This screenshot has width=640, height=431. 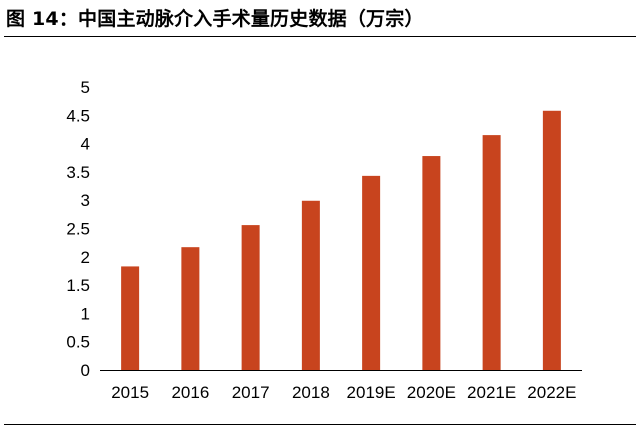 What do you see at coordinates (190, 392) in the screenshot?
I see `x-tick-label: 2016` at bounding box center [190, 392].